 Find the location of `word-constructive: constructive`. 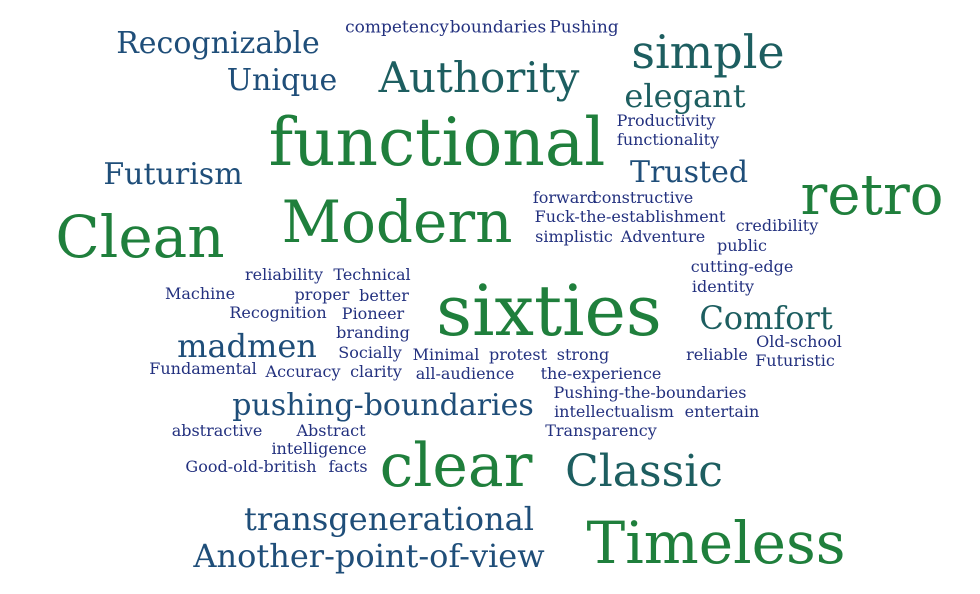

word-constructive: constructive is located at coordinates (643, 197).